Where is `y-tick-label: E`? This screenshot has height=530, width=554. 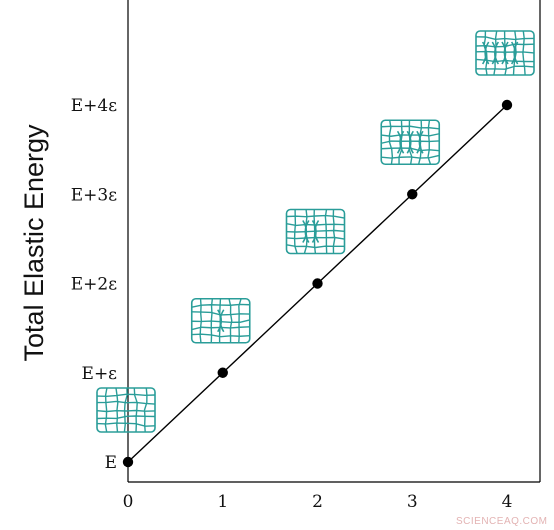
y-tick-label: E is located at coordinates (111, 463).